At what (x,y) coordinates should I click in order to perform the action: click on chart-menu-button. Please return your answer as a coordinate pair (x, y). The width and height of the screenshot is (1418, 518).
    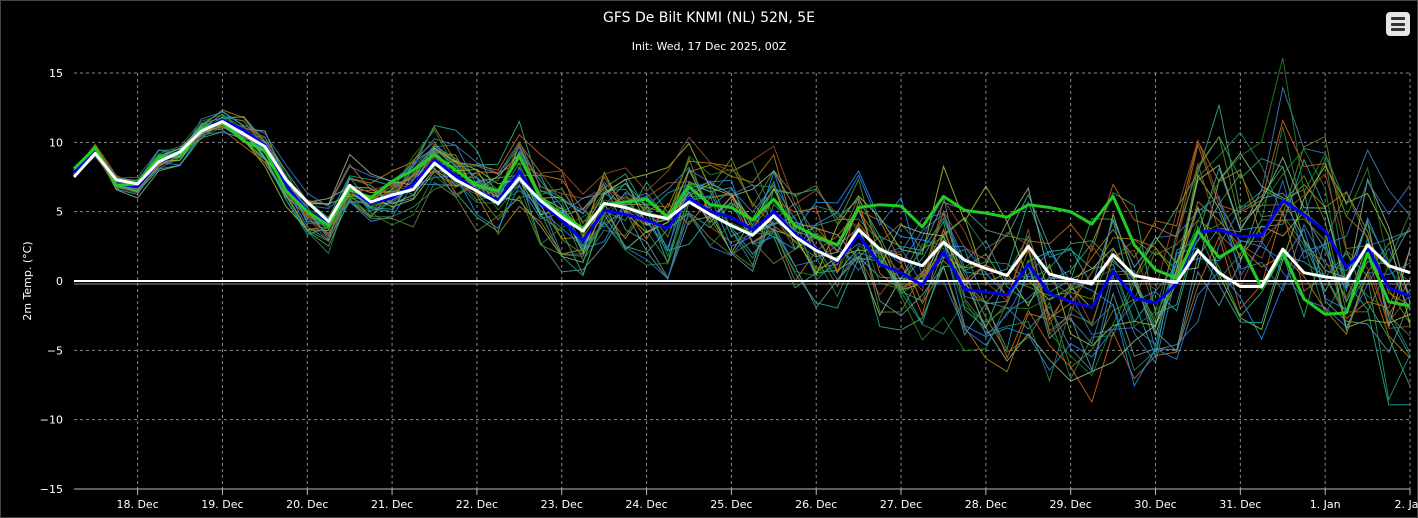
    Looking at the image, I should click on (1398, 24).